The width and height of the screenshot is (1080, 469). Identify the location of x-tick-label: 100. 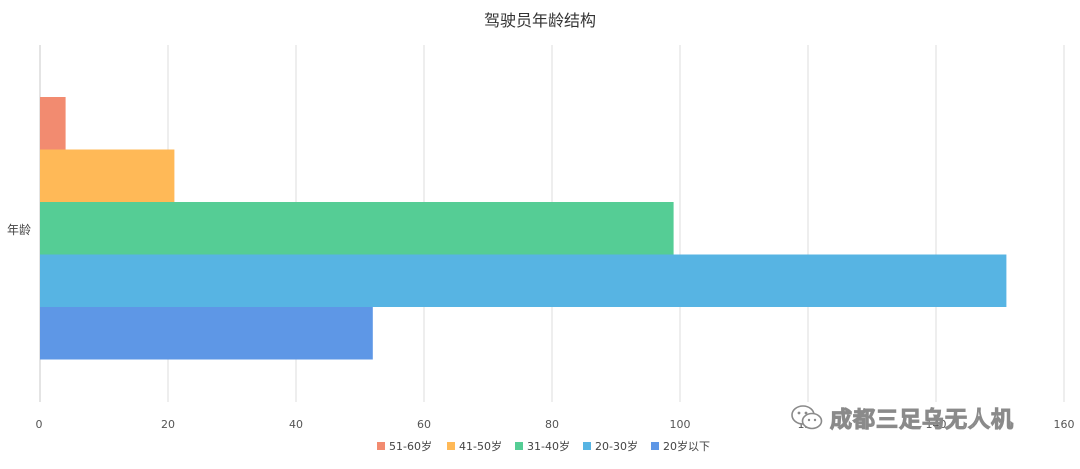
(680, 424).